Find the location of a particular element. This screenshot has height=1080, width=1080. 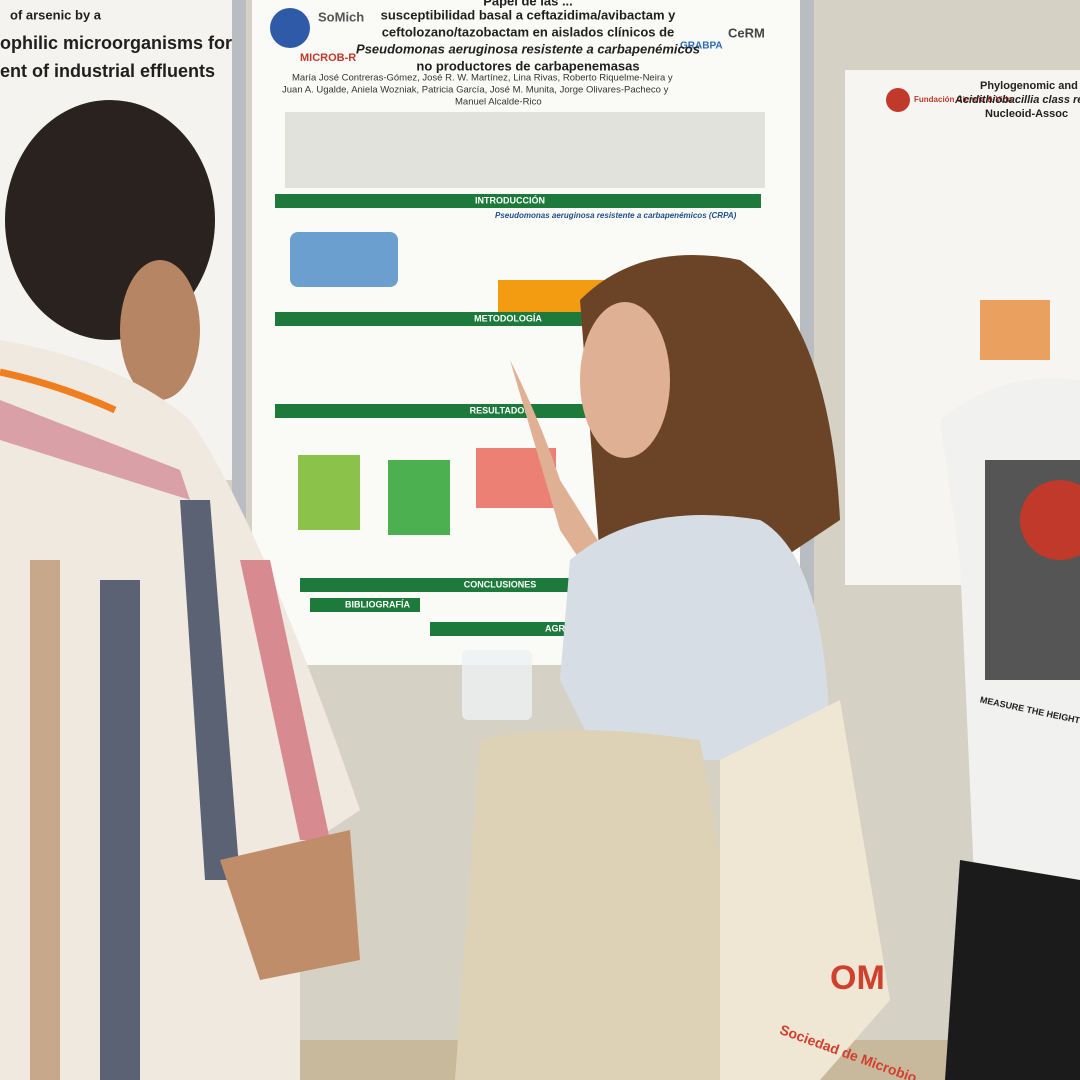

person-pants is located at coordinates (1012, 970).